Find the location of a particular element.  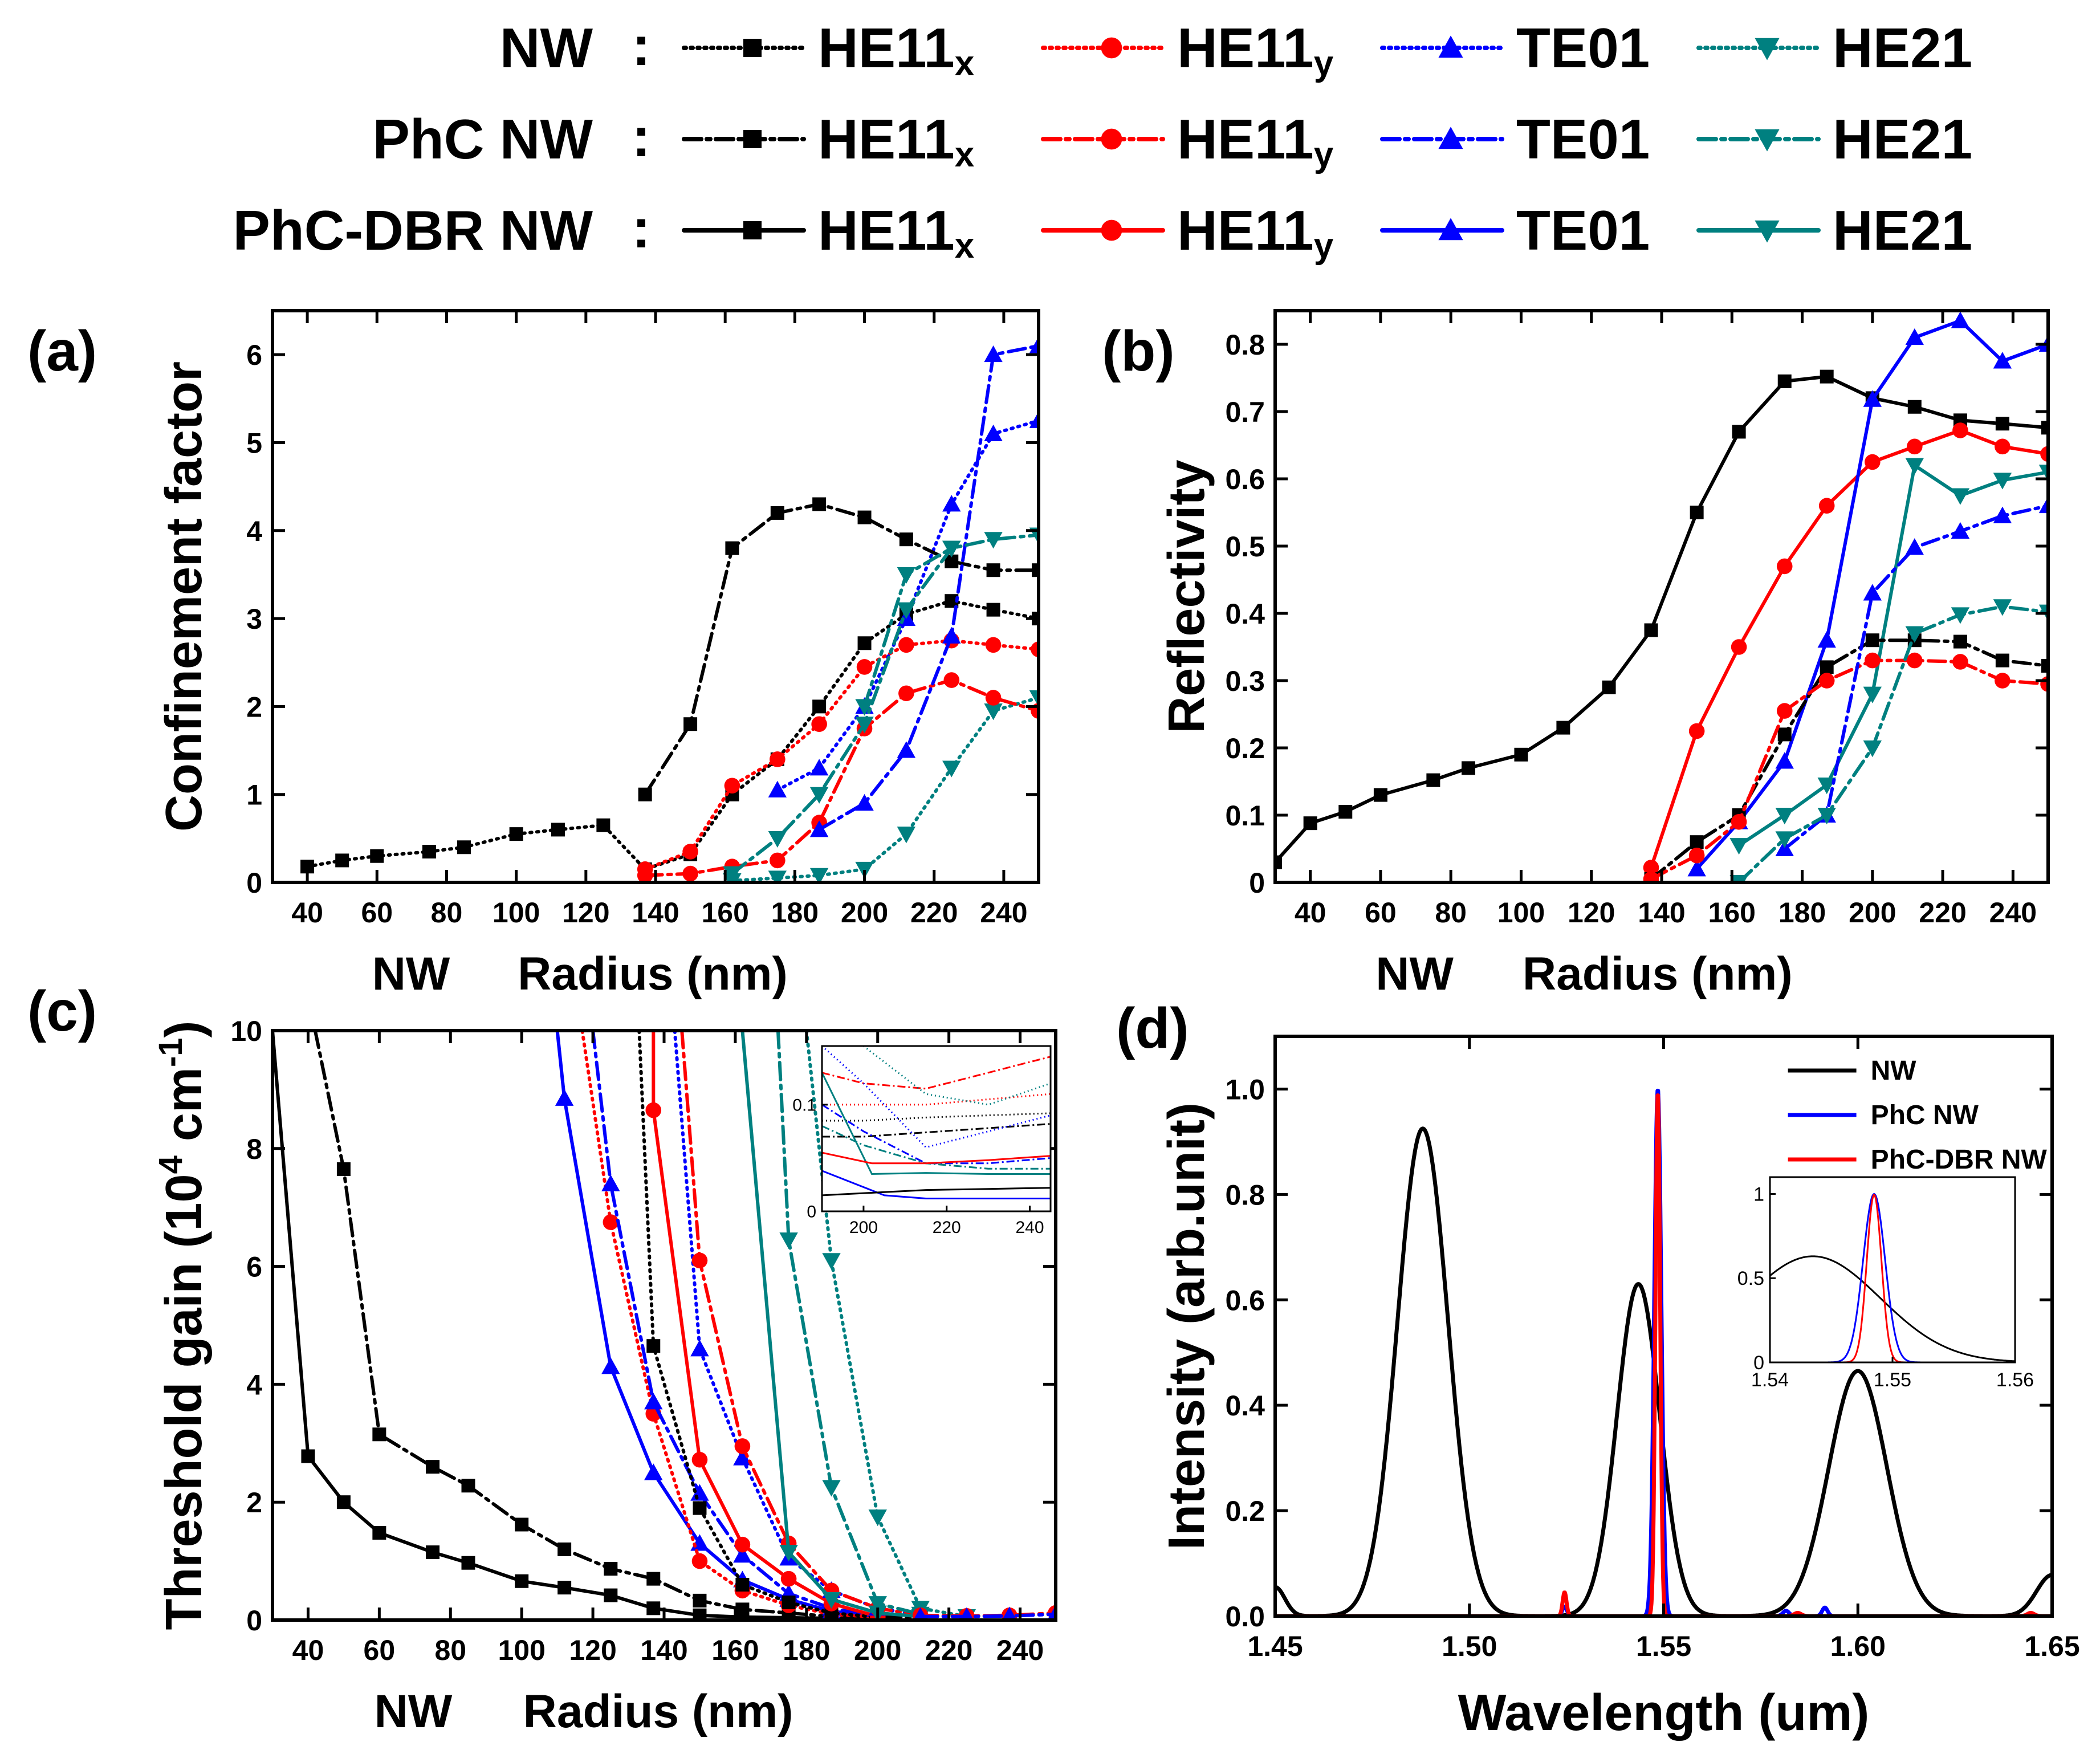

y-axis-label: Reflectivity is located at coordinates (1186, 596).